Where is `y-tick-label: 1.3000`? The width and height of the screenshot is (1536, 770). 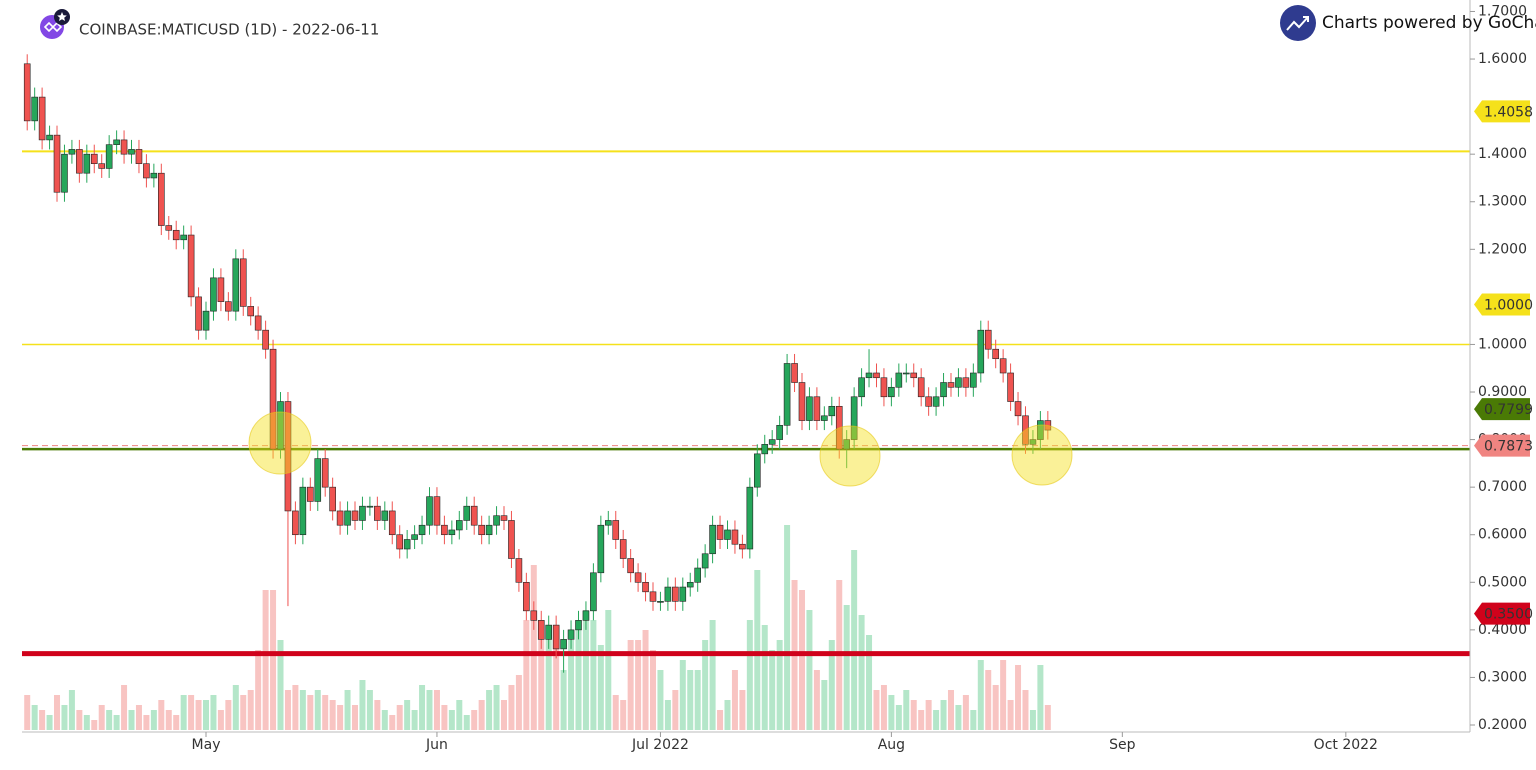 y-tick-label: 1.3000 is located at coordinates (1502, 202).